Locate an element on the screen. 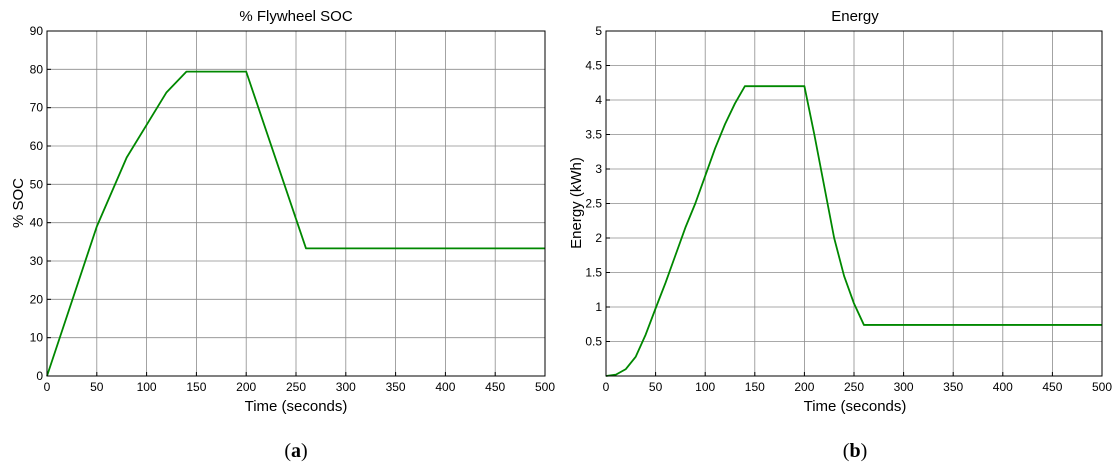 The image size is (1117, 468). chart-b-x-tick-label: 450 is located at coordinates (1052, 387).